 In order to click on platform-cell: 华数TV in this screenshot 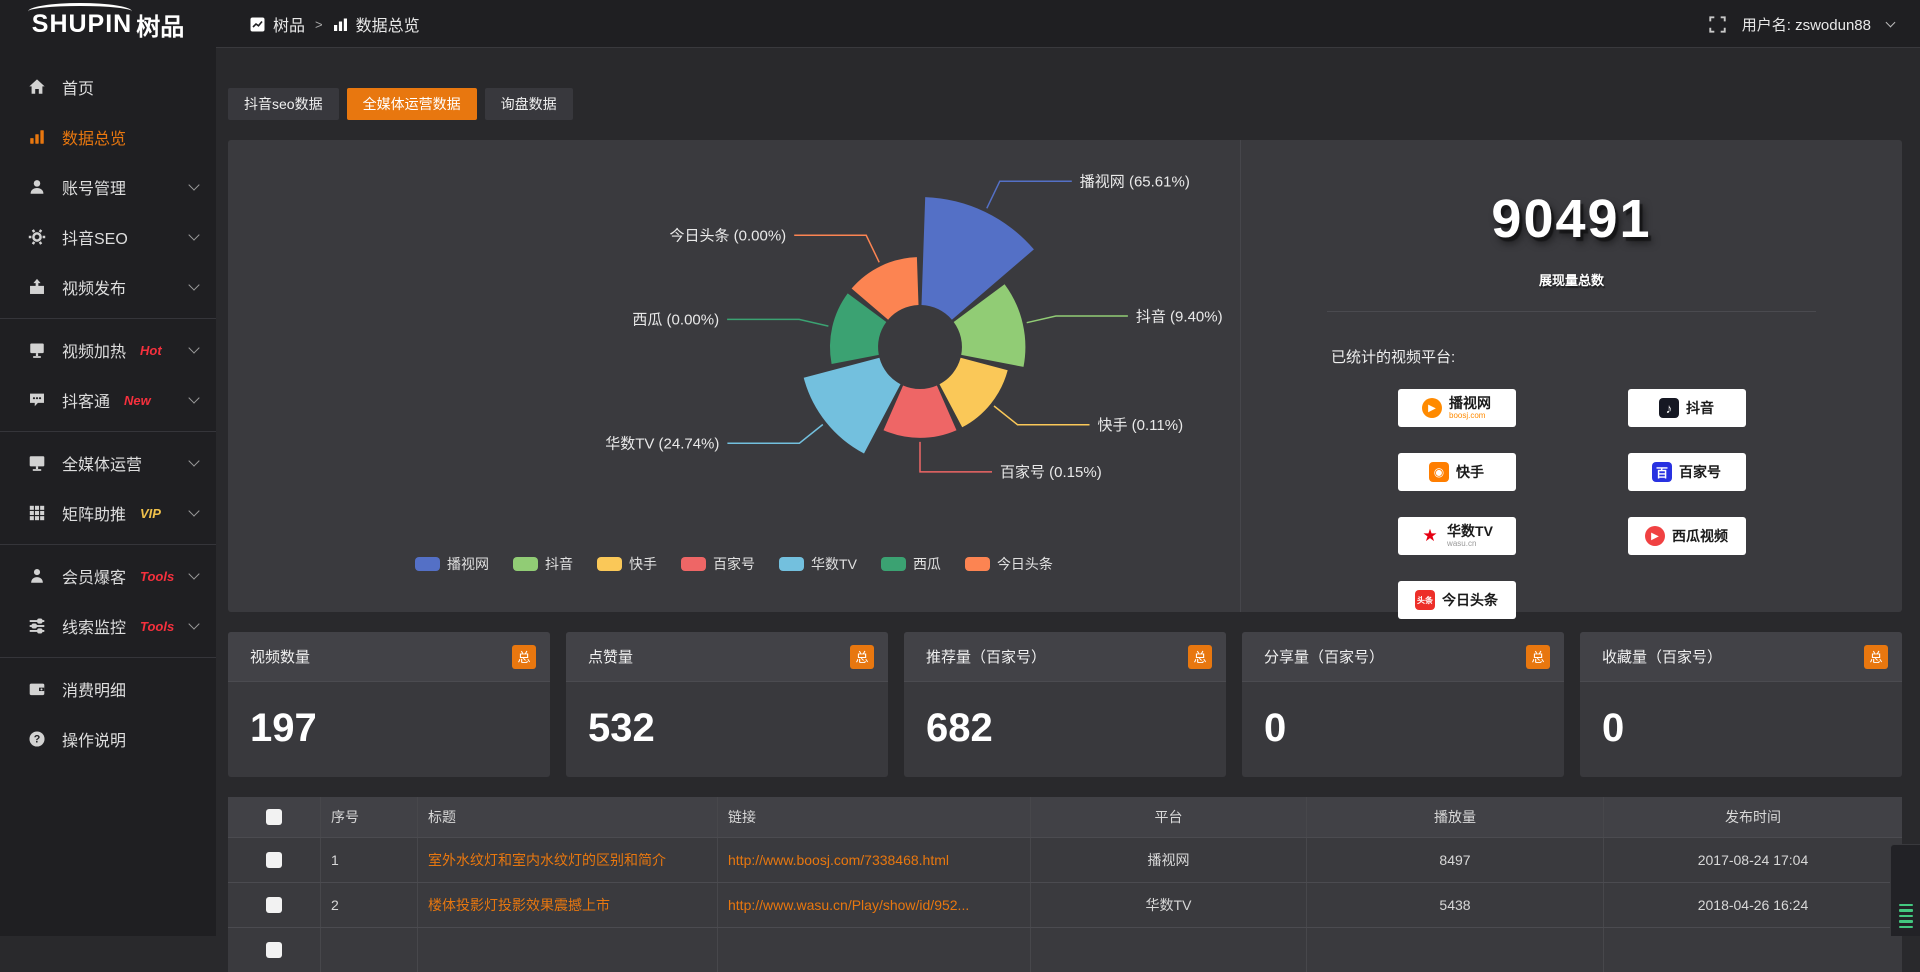, I will do `click(1168, 905)`.